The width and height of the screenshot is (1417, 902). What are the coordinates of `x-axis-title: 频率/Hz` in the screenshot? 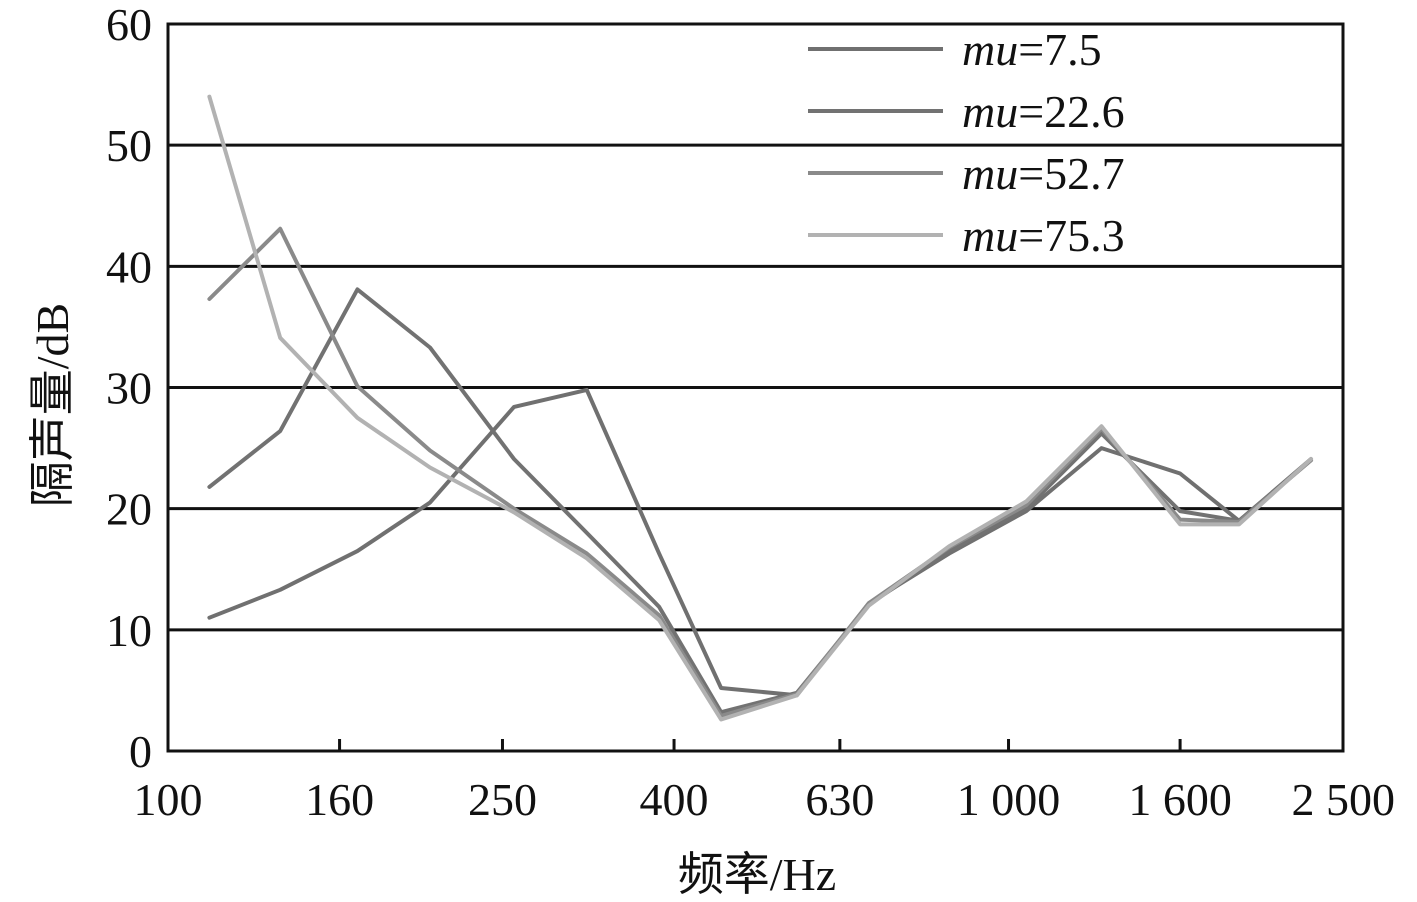 It's located at (757, 874).